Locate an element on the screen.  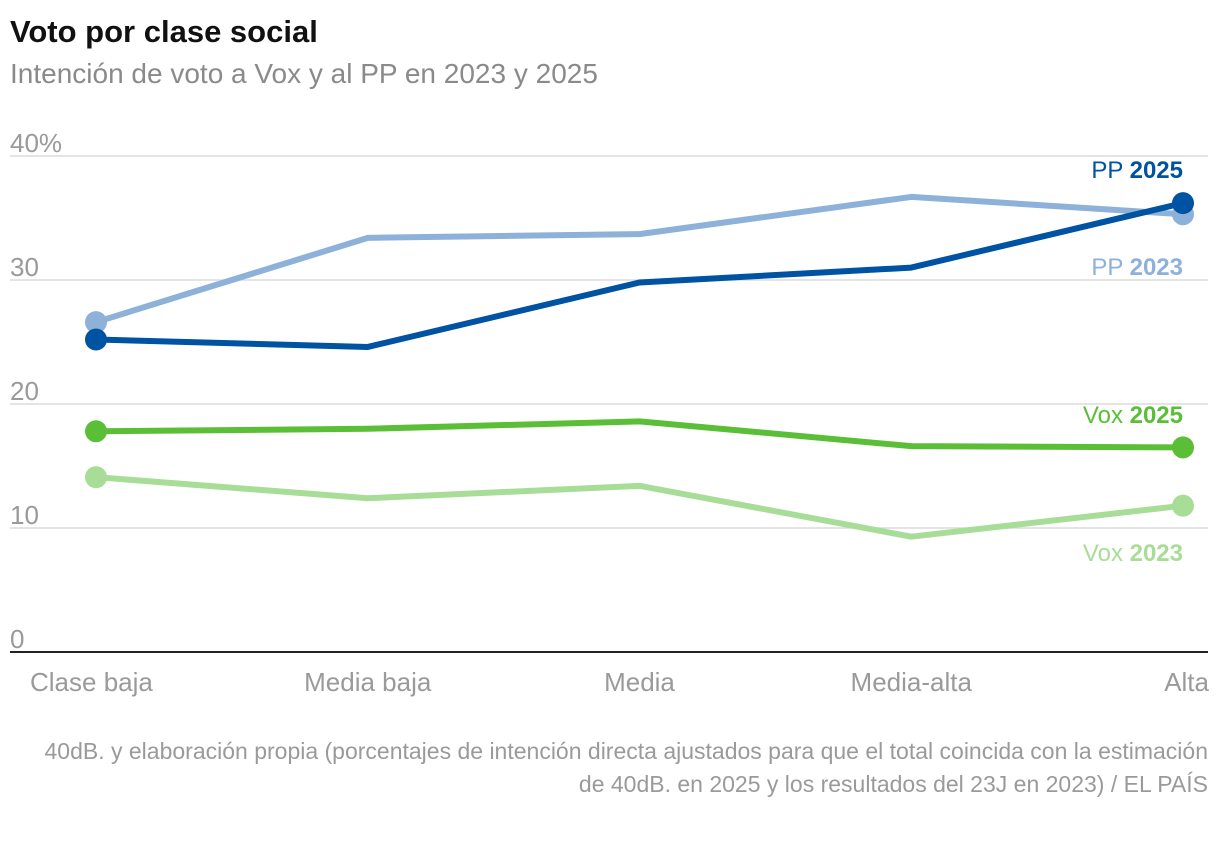
series-labels: Vox 2023 PP 2023 Vox 2025 PP 2025 is located at coordinates (1133, 362).